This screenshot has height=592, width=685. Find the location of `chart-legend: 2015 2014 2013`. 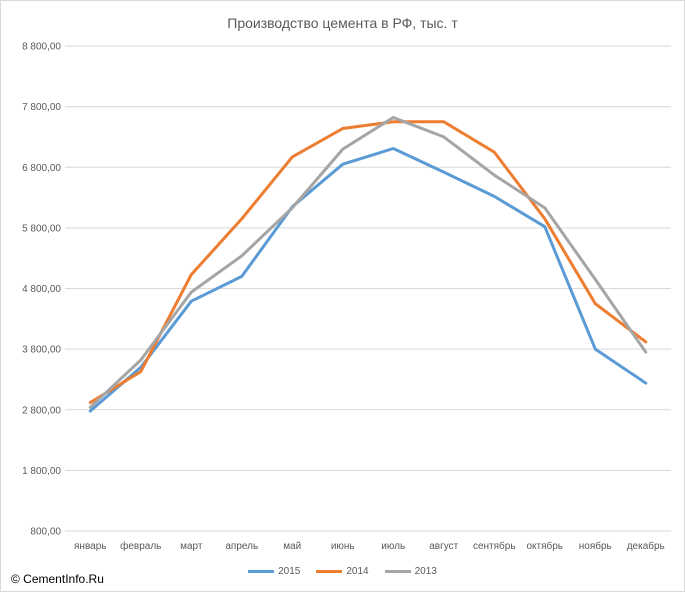

chart-legend: 2015 2014 2013 is located at coordinates (342, 571).